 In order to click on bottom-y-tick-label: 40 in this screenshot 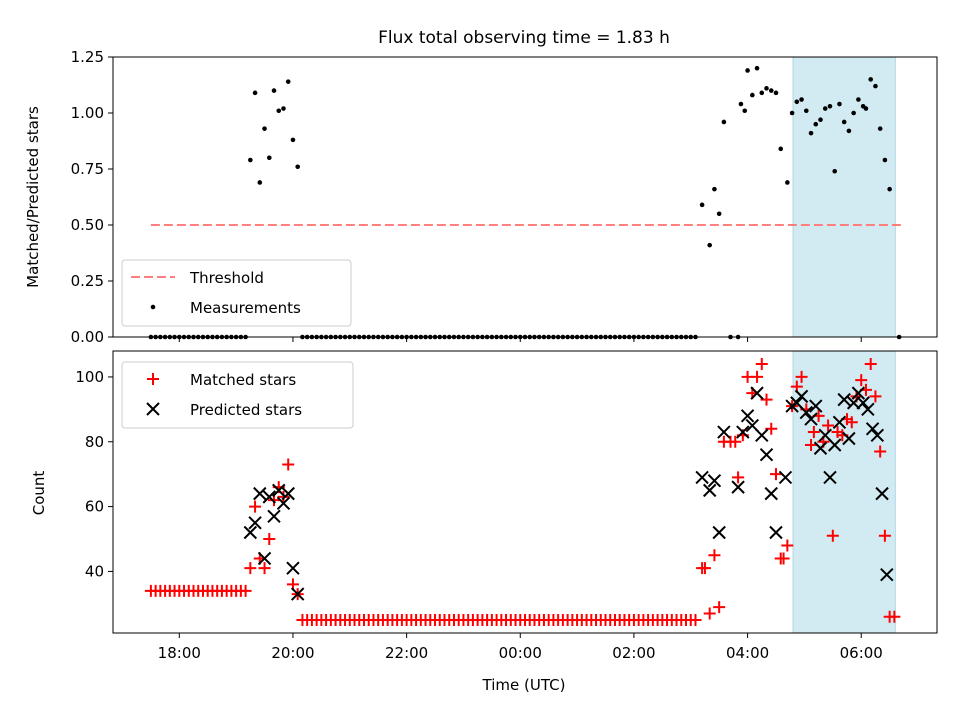, I will do `click(94, 571)`.